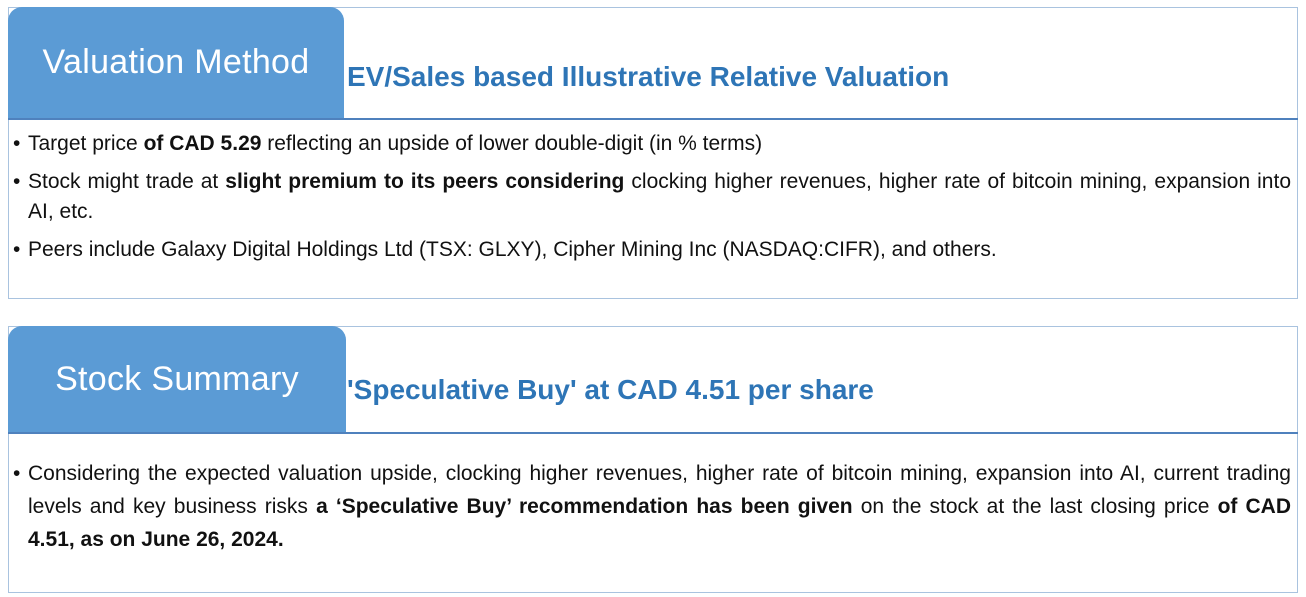 The width and height of the screenshot is (1306, 597). What do you see at coordinates (425, 181) in the screenshot?
I see `bullet-bold-text: slight premium to its peers considering` at bounding box center [425, 181].